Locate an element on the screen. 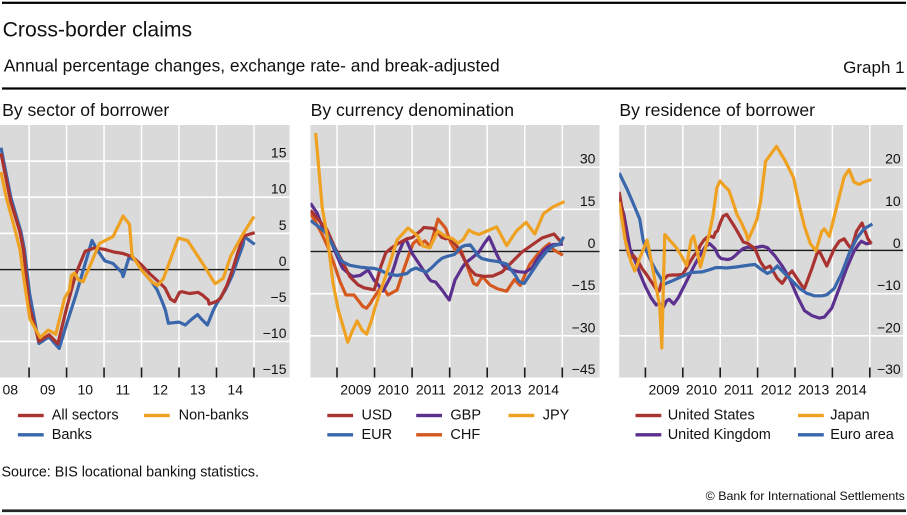 The width and height of the screenshot is (907, 515). svg-text: Euro area is located at coordinates (862, 435).